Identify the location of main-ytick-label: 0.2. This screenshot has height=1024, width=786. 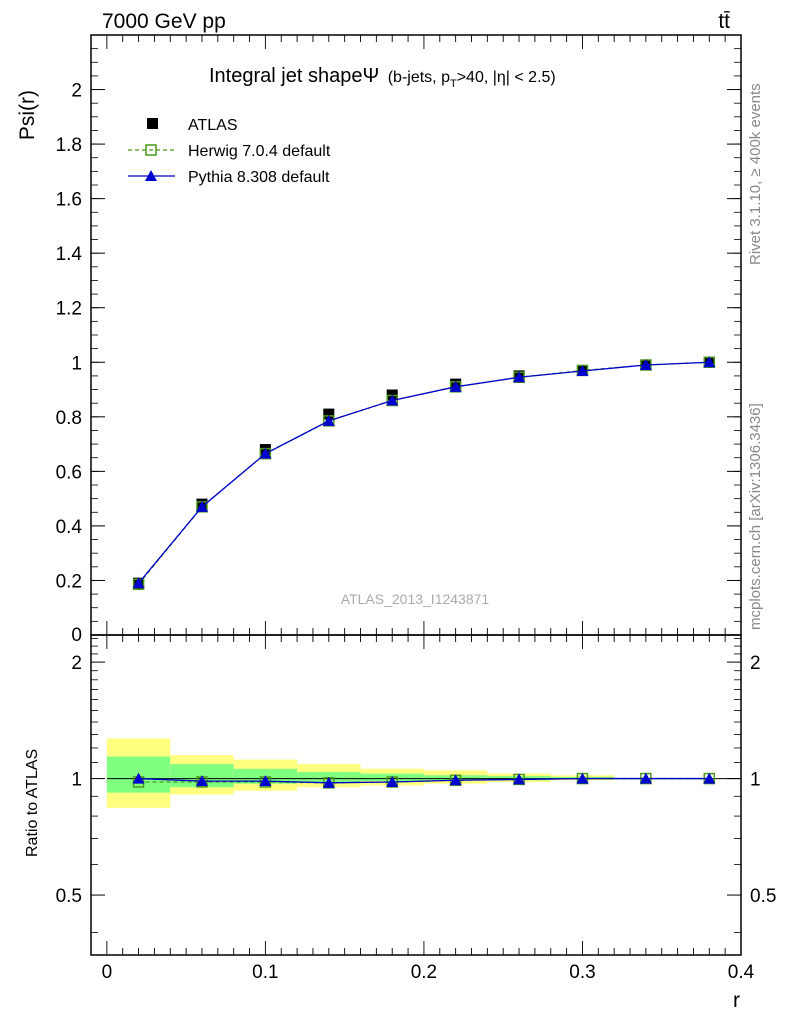
(69, 581).